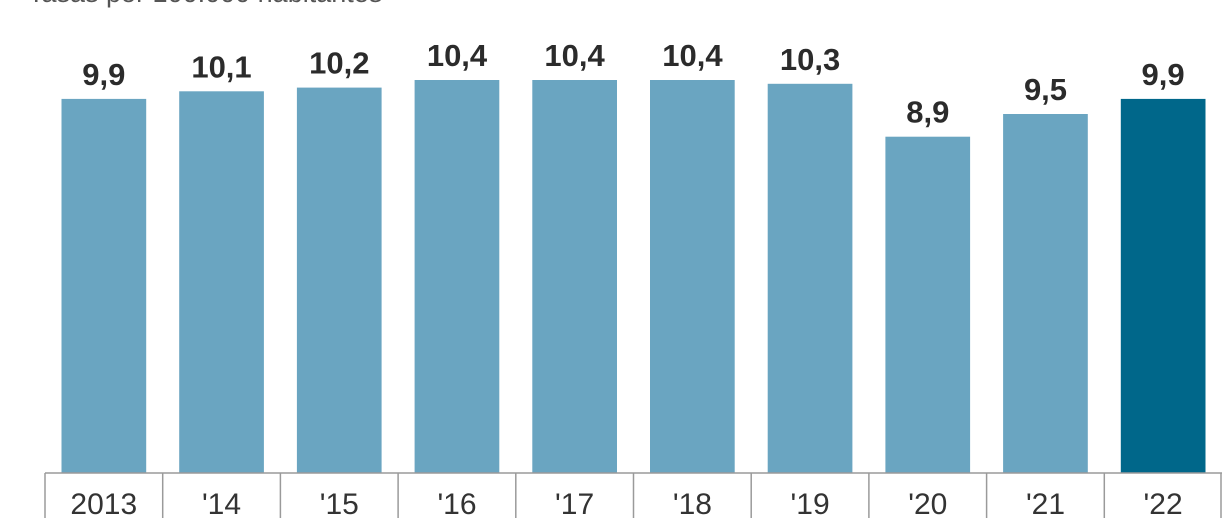  I want to click on value-label-9: 9,9, so click(1163, 74).